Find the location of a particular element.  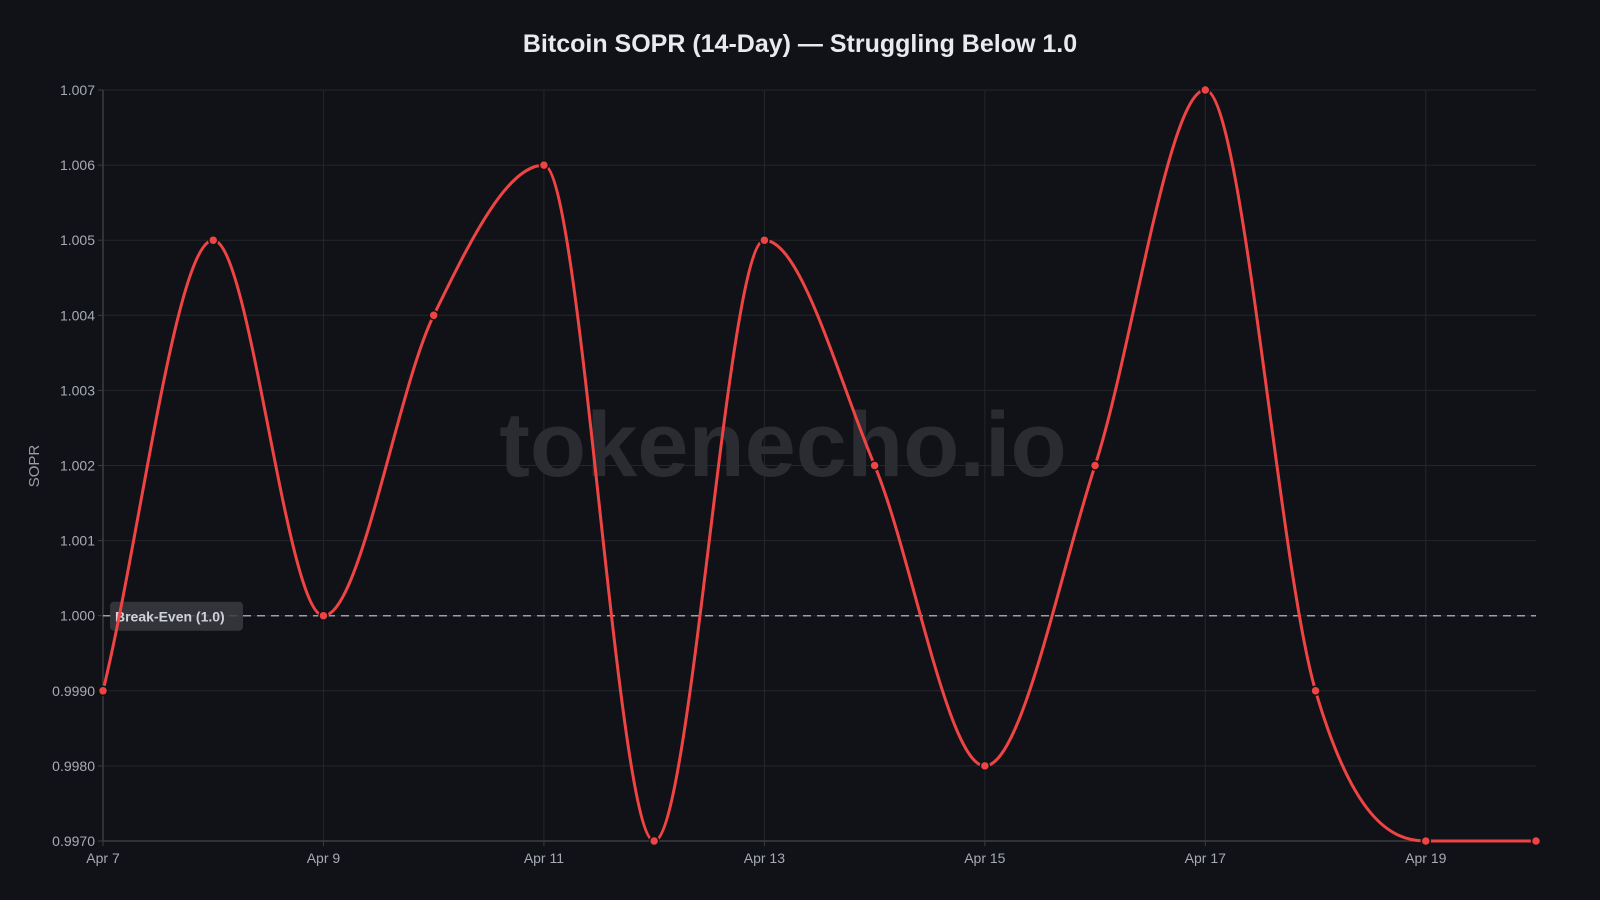

break-even-label: Break-Even (1.0) is located at coordinates (170, 617).